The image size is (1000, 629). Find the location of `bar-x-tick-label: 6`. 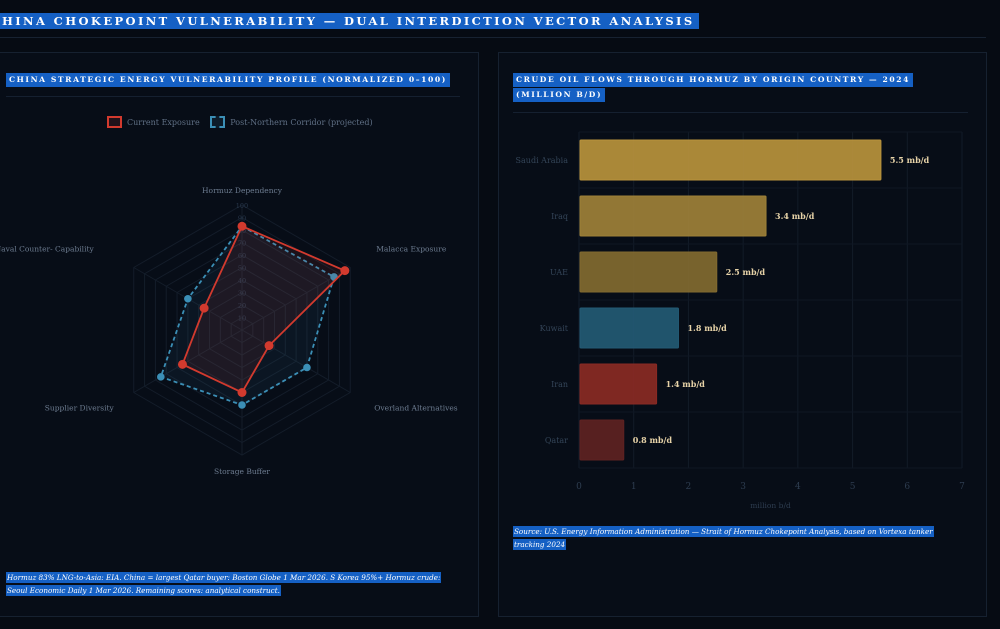

bar-x-tick-label: 6 is located at coordinates (907, 487).